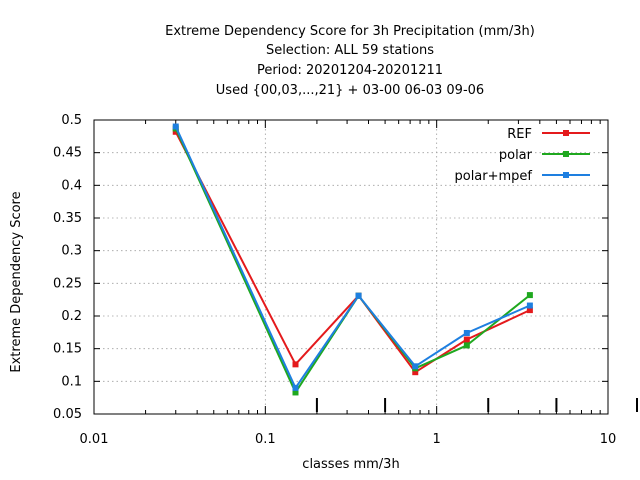  Describe the element at coordinates (350, 50) in the screenshot. I see `title-line-2: Selection: ALL 59 stations` at that location.